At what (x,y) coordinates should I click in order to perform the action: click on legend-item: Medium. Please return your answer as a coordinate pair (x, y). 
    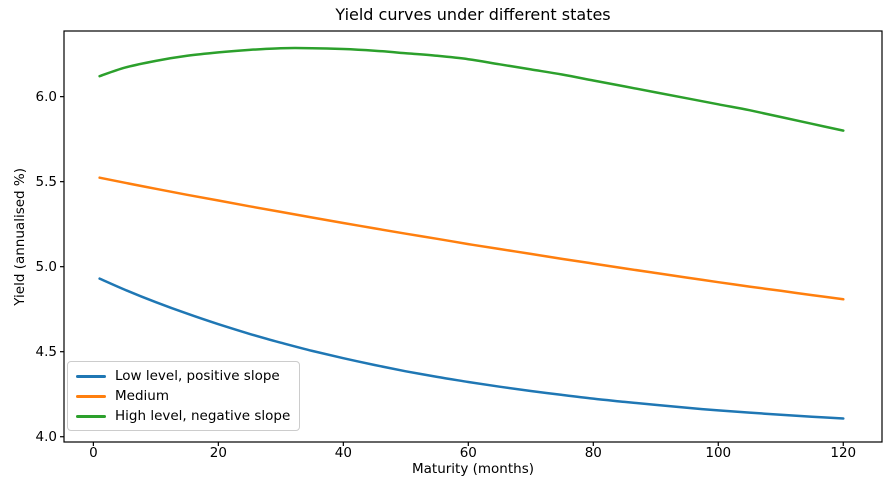
    Looking at the image, I should click on (183, 396).